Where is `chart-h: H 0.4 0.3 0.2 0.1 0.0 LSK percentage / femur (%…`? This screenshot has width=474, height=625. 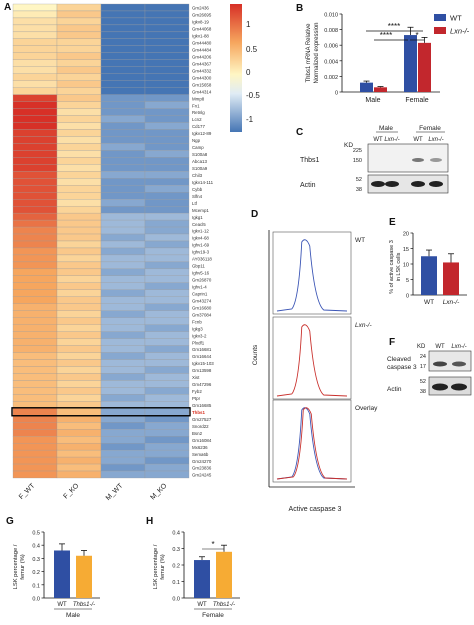 chart-h: H 0.4 0.3 0.2 0.1 0.0 LSK percentage / femur (%… is located at coordinates (193, 567).